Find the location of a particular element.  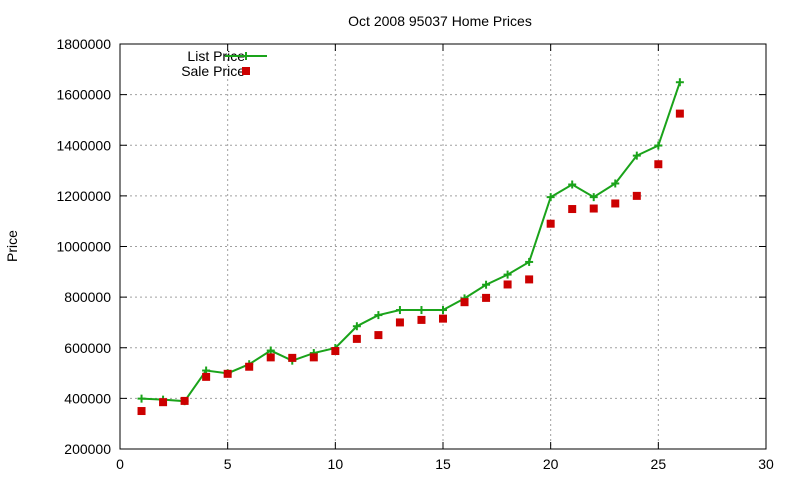

y-tick-label: 1400000 is located at coordinates (83, 145).